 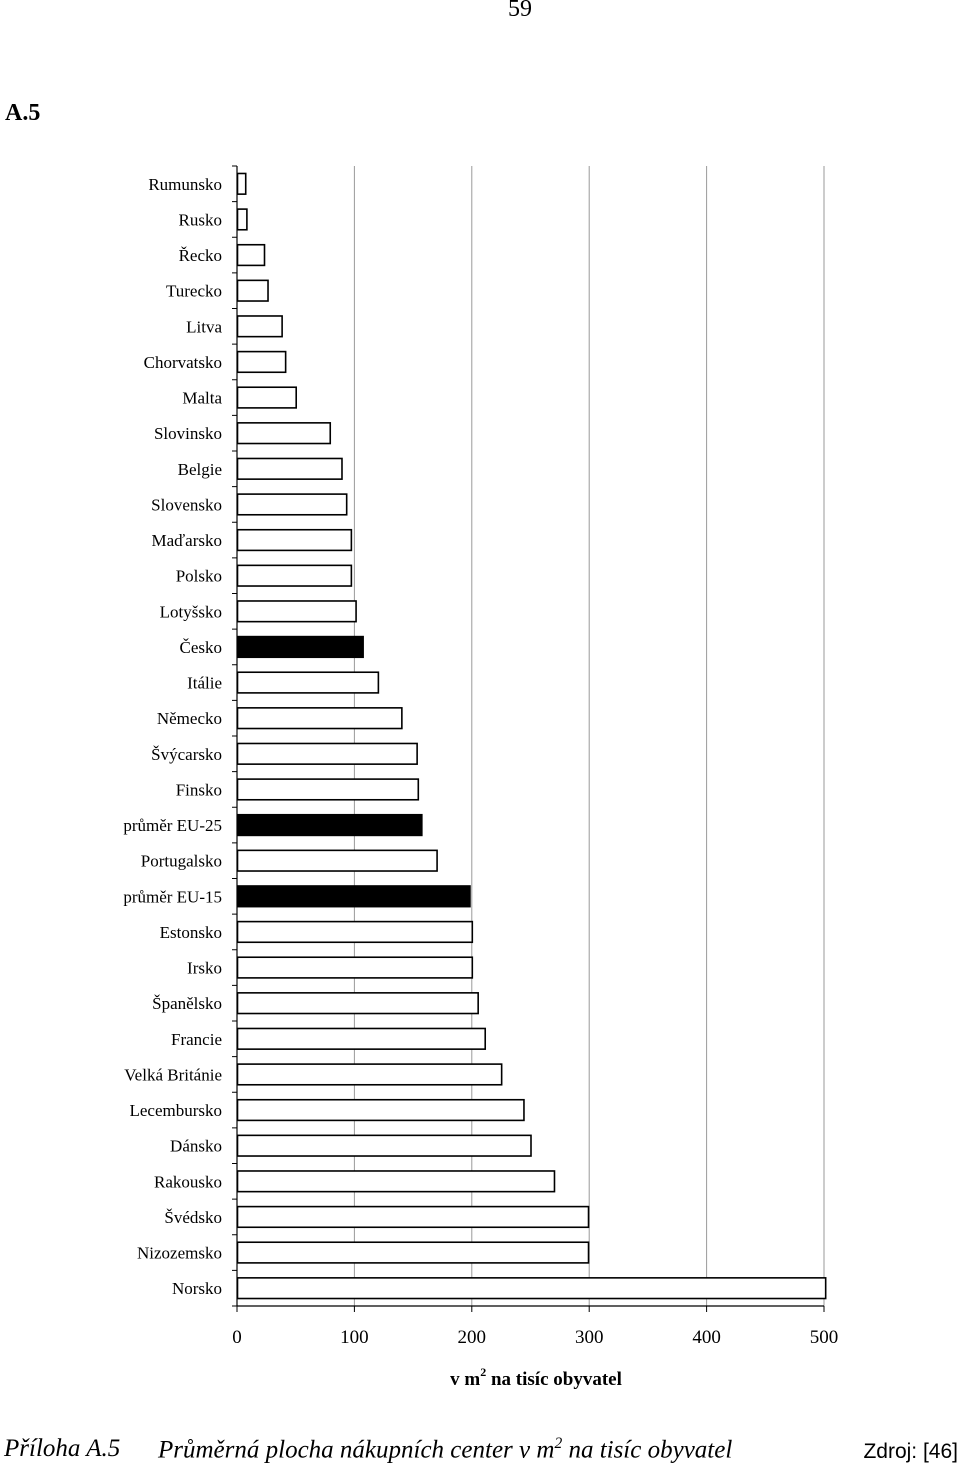 What do you see at coordinates (520, 11) in the screenshot?
I see `page-number: 59` at bounding box center [520, 11].